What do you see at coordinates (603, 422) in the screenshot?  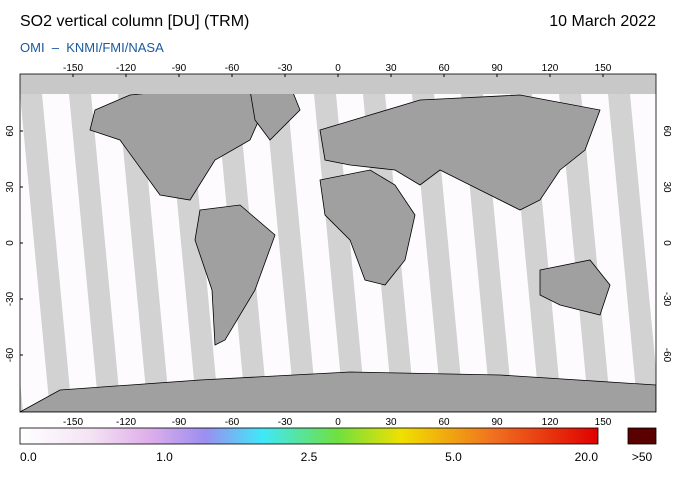 I see `lon-label-bottom: 150` at bounding box center [603, 422].